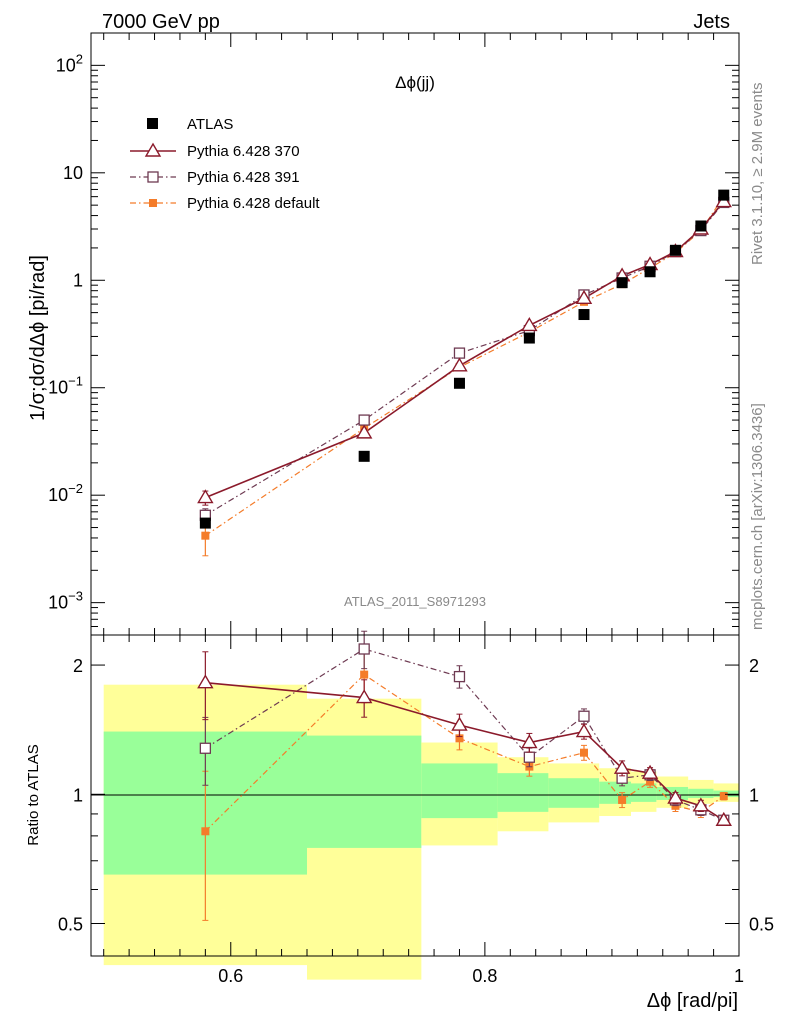 Image resolution: width=786 pixels, height=1024 pixels. Describe the element at coordinates (65, 386) in the screenshot. I see `main-y-tick-label: 10⁻¹` at that location.